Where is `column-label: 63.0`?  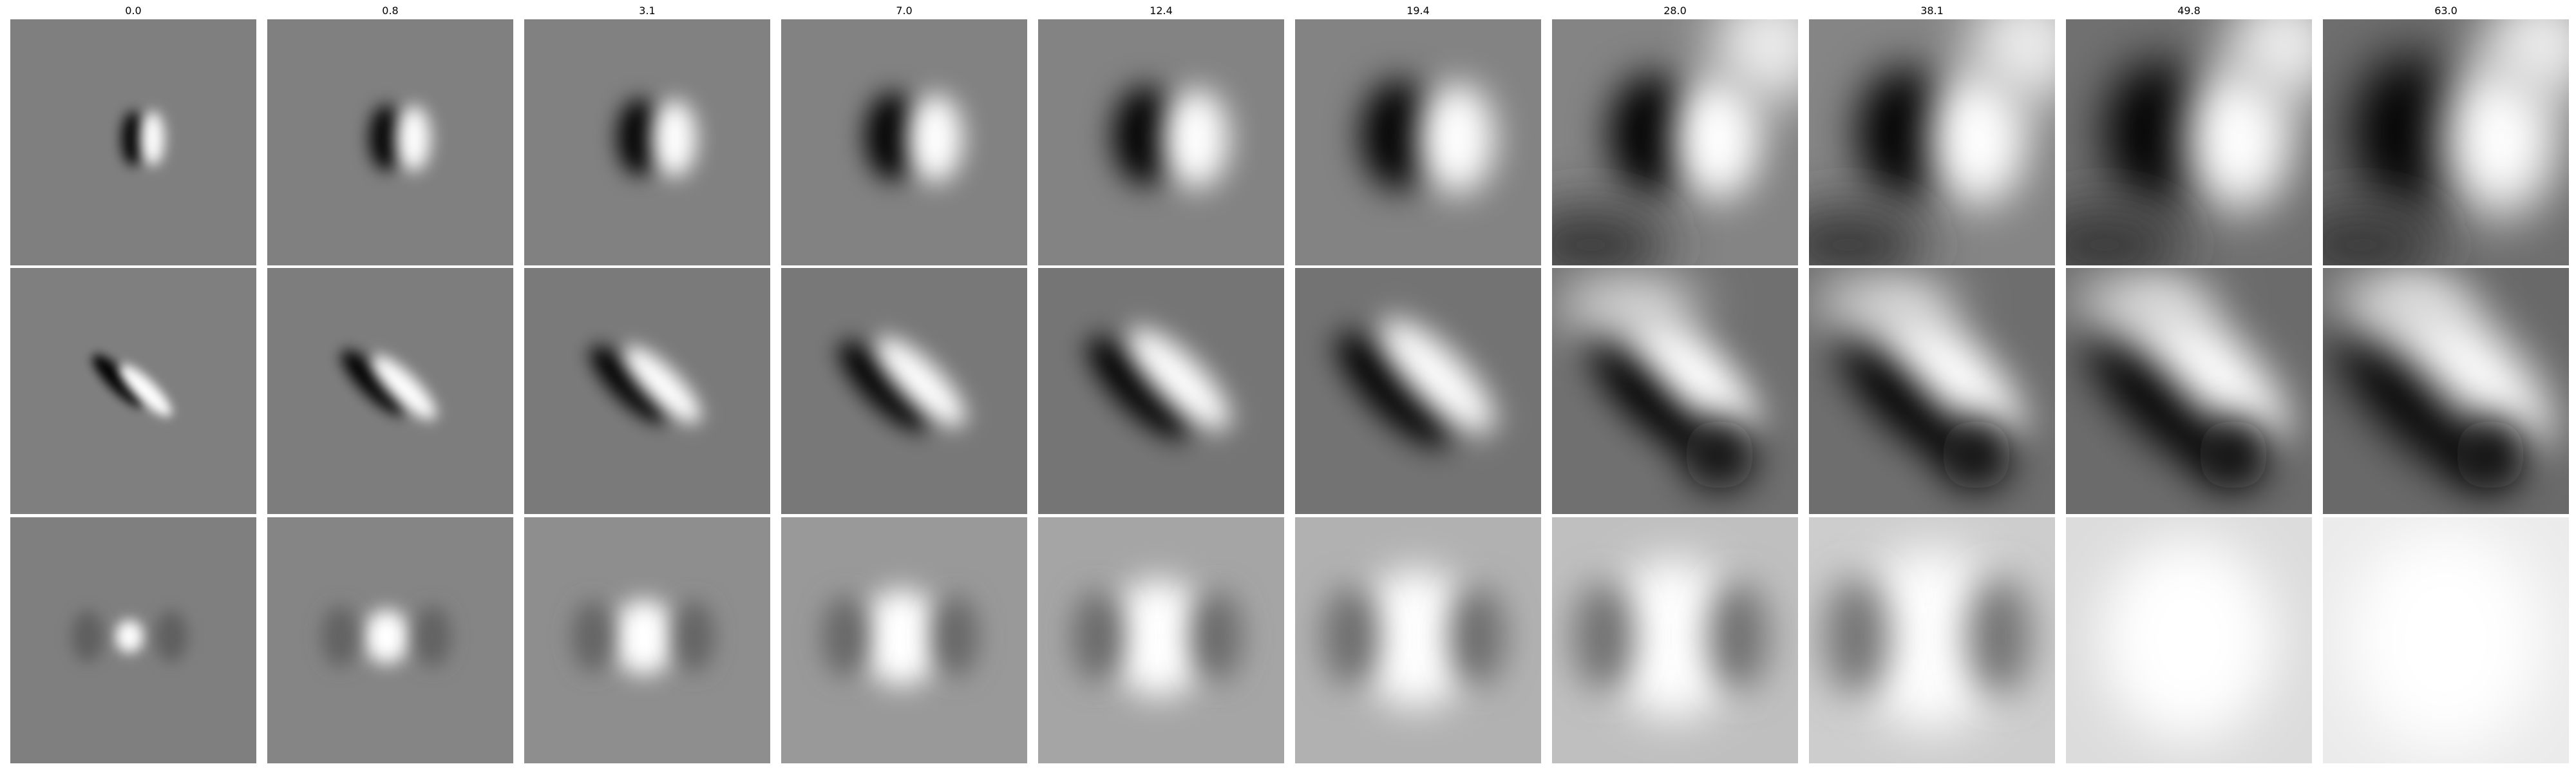
column-label: 63.0 is located at coordinates (2446, 11).